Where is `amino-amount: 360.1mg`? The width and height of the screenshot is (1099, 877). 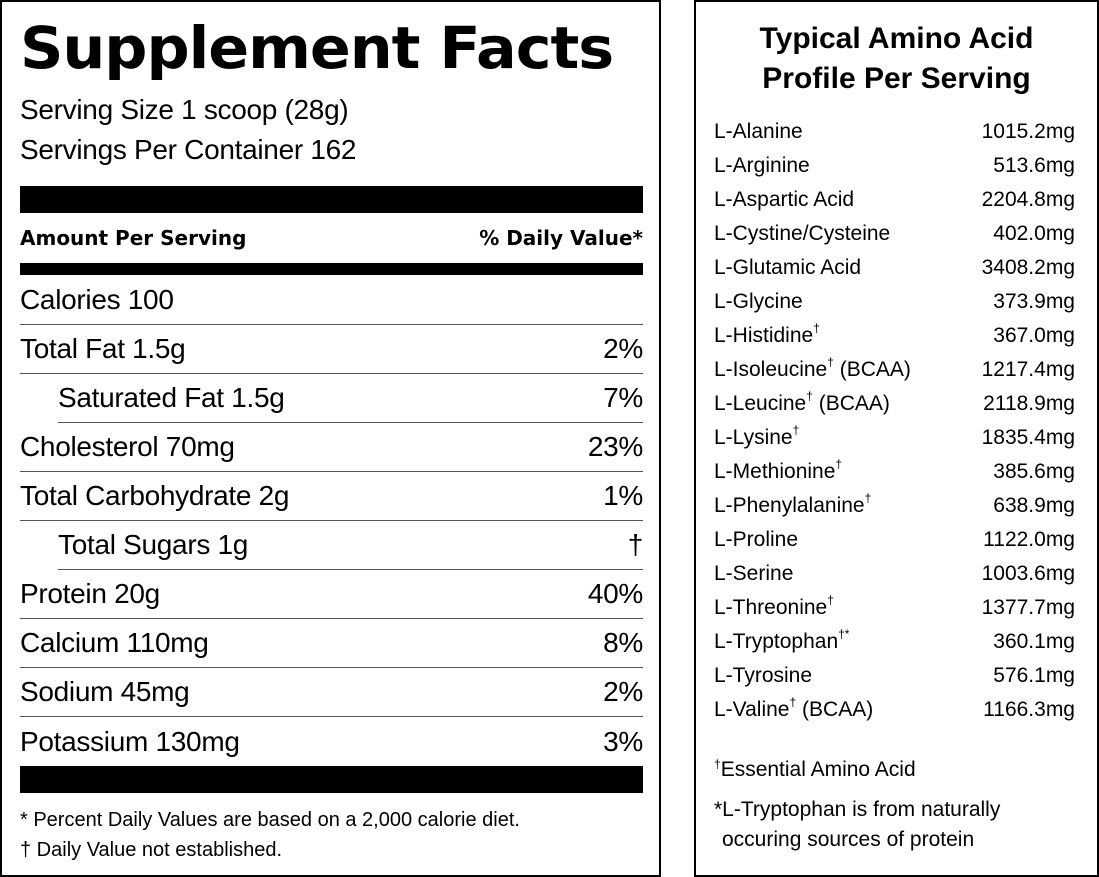
amino-amount: 360.1mg is located at coordinates (1034, 641).